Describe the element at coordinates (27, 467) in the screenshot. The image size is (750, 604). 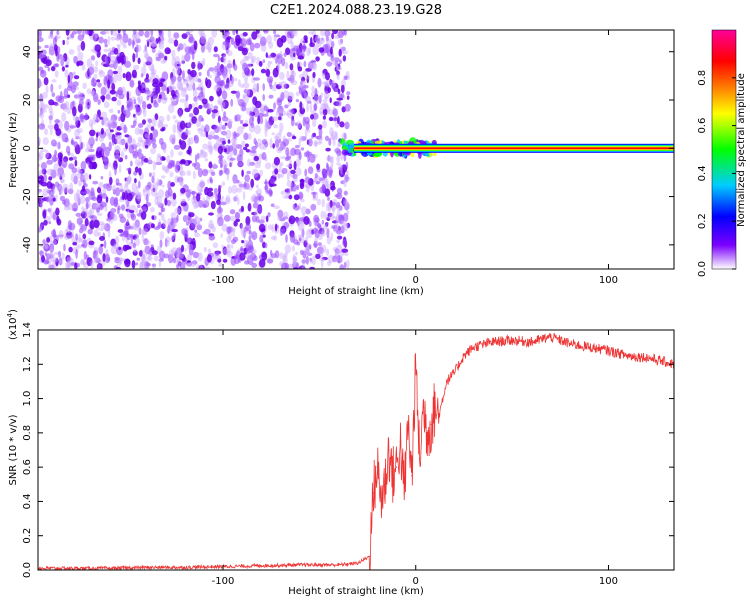
I see `y-tick-label: 0.6` at that location.